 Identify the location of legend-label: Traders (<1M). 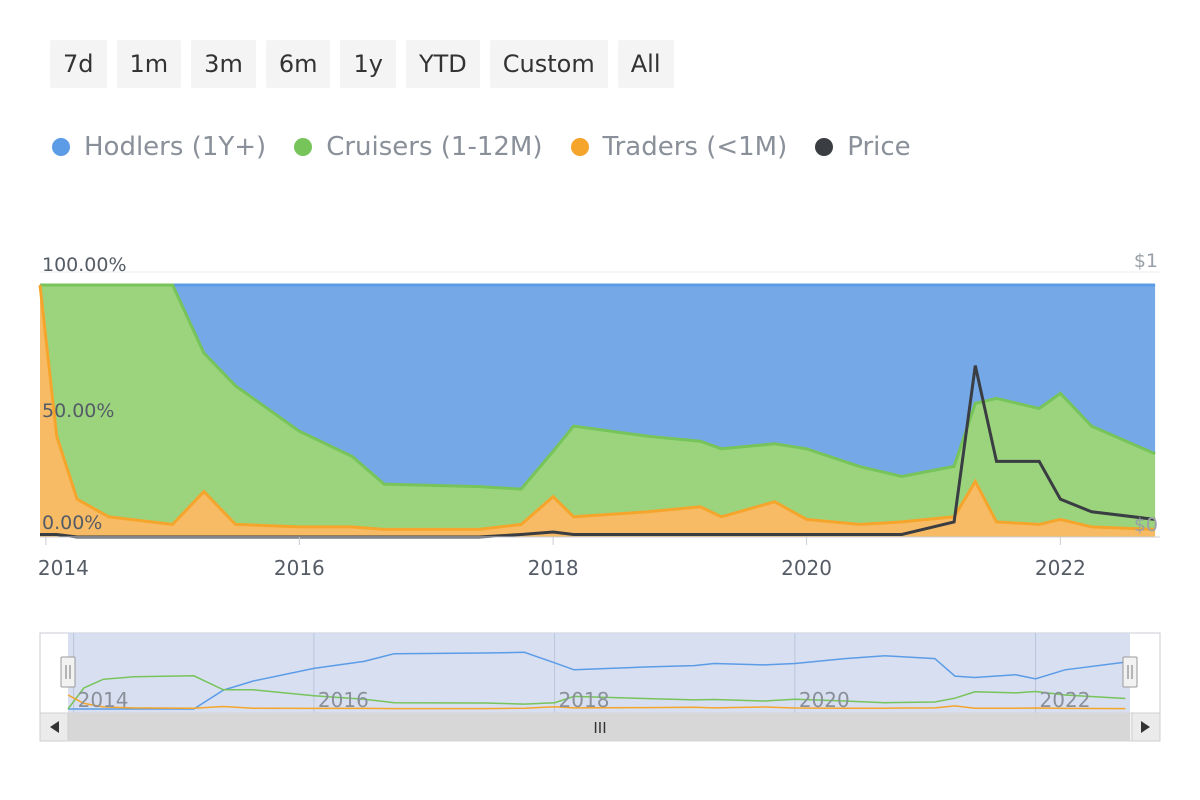
(695, 147).